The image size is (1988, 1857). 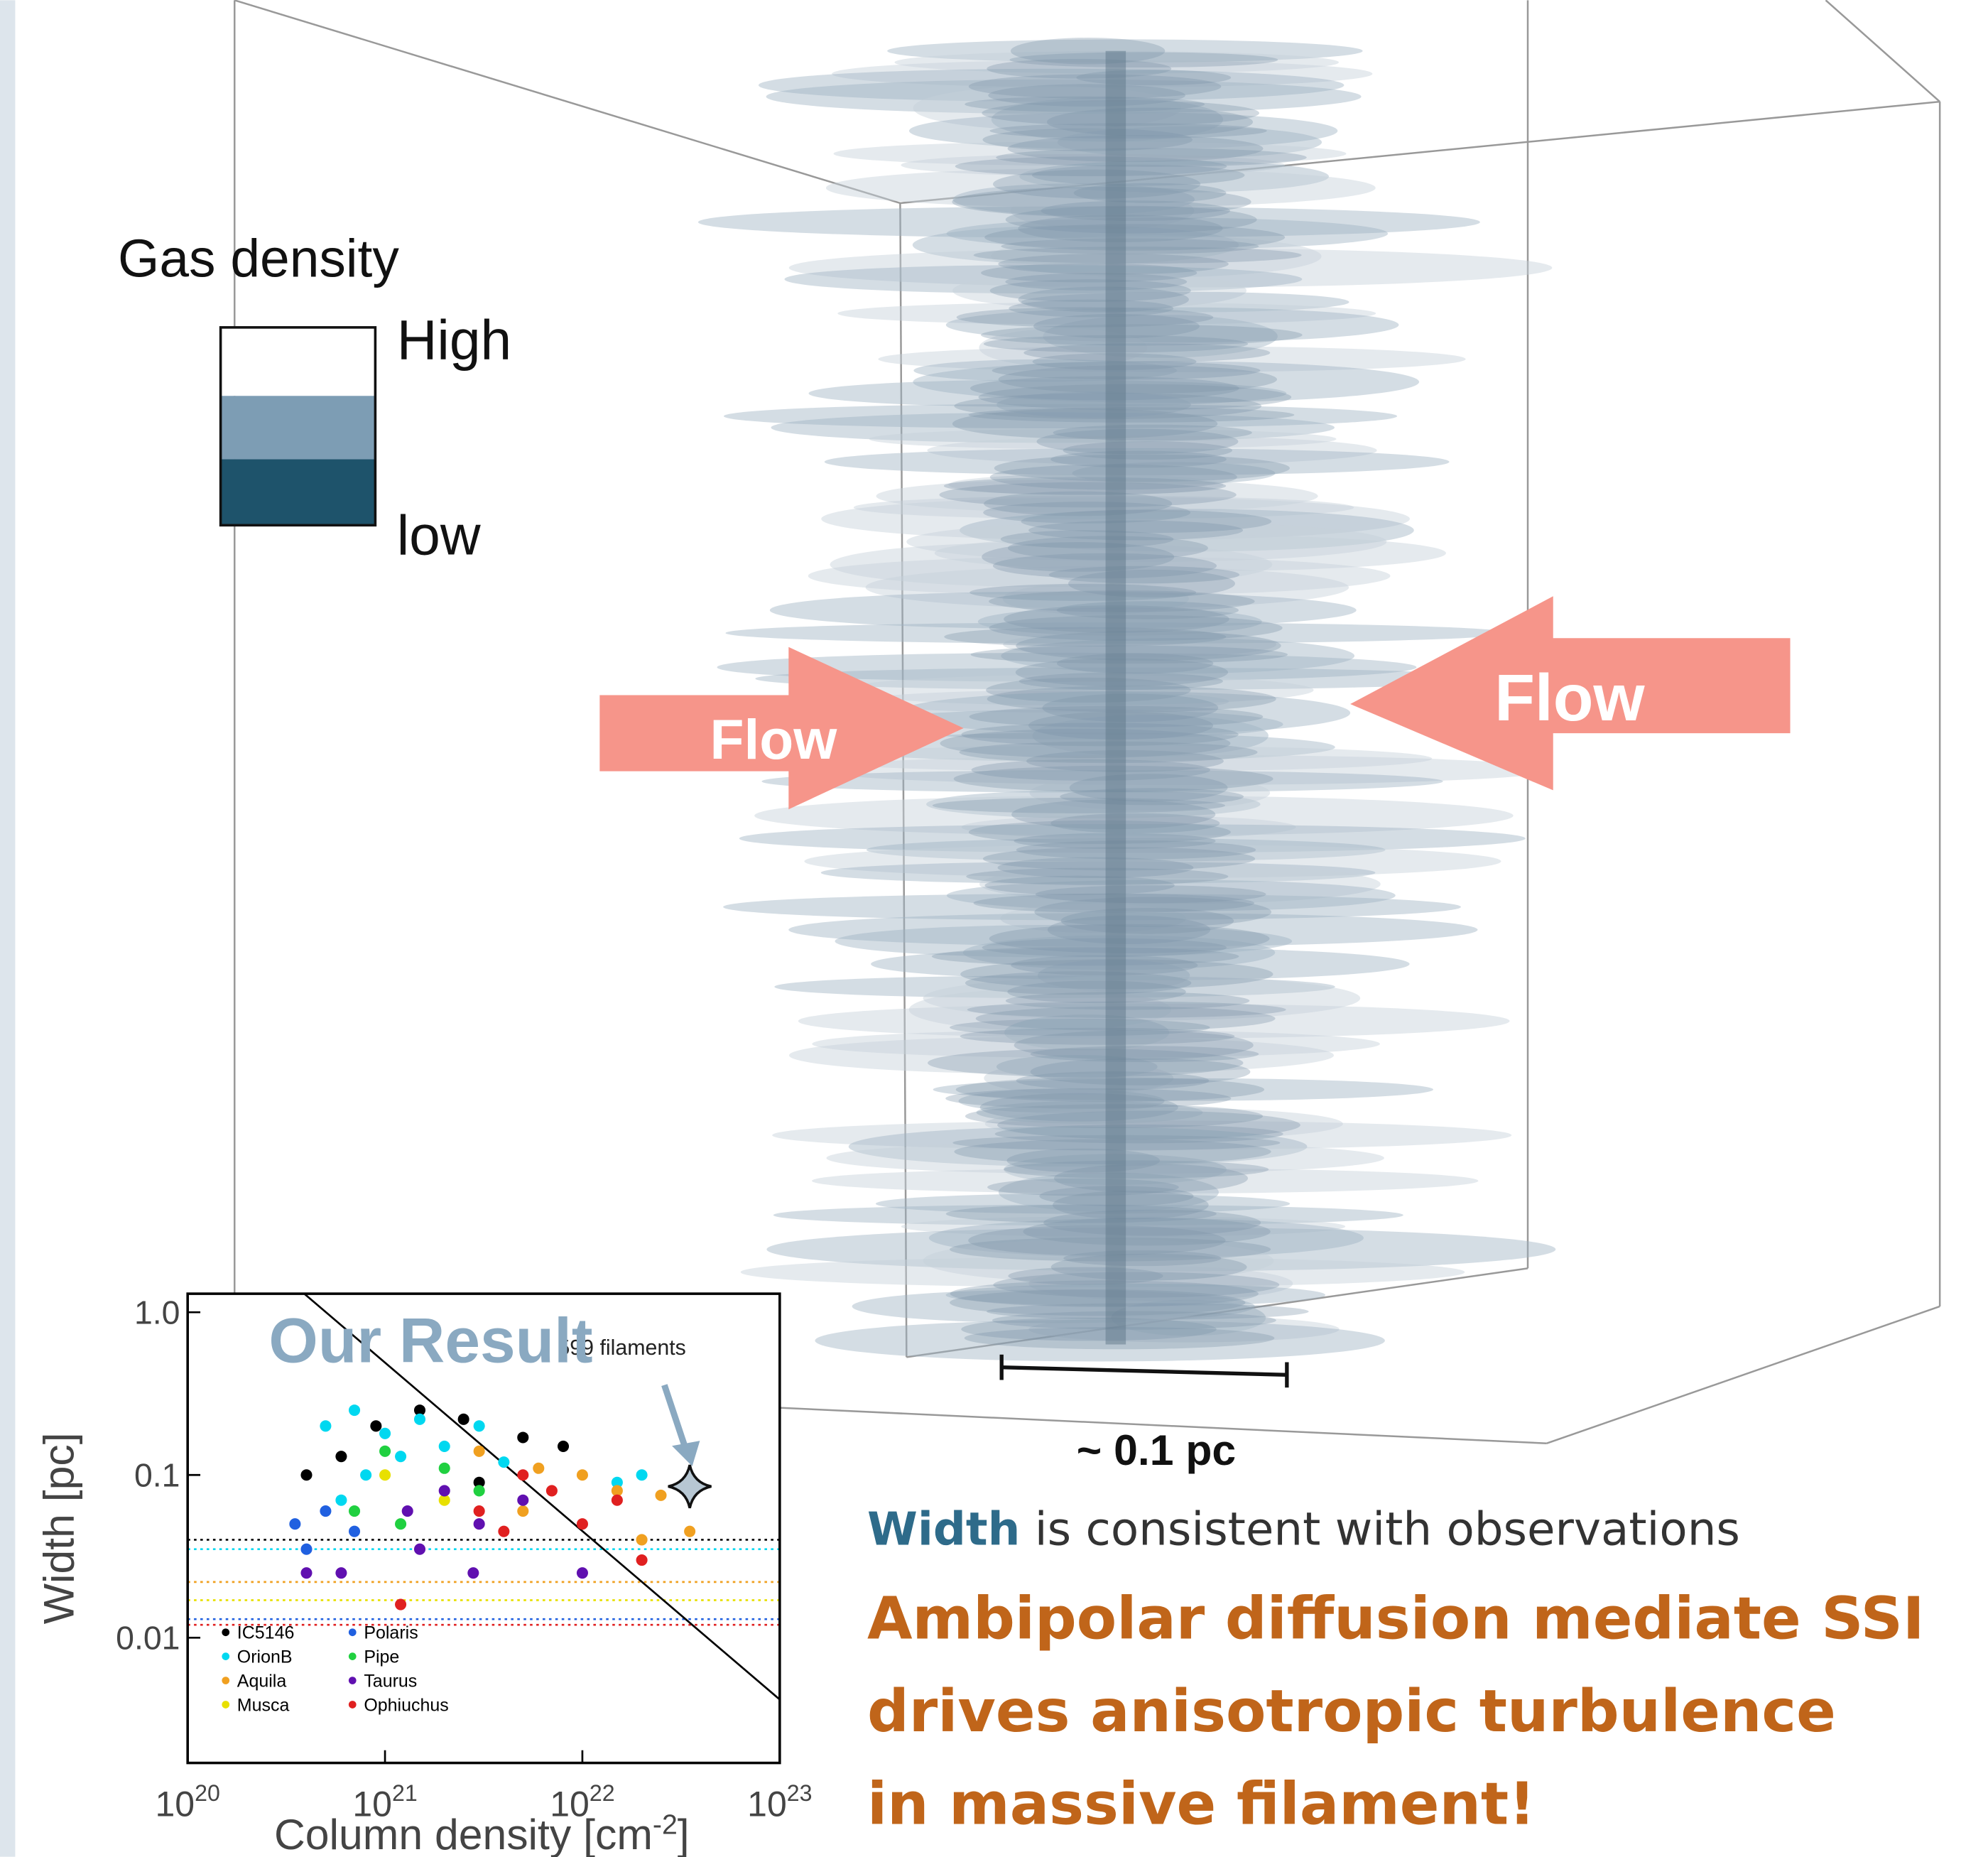 I want to click on scale-bar: ~ 0.1 pc, so click(x=1144, y=1414).